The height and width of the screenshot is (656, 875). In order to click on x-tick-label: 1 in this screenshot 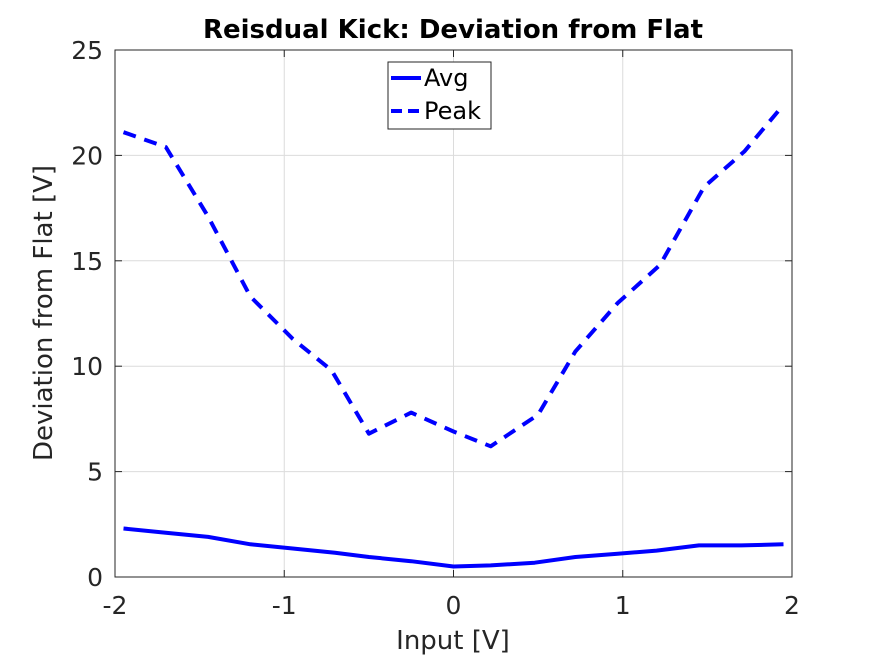, I will do `click(623, 605)`.